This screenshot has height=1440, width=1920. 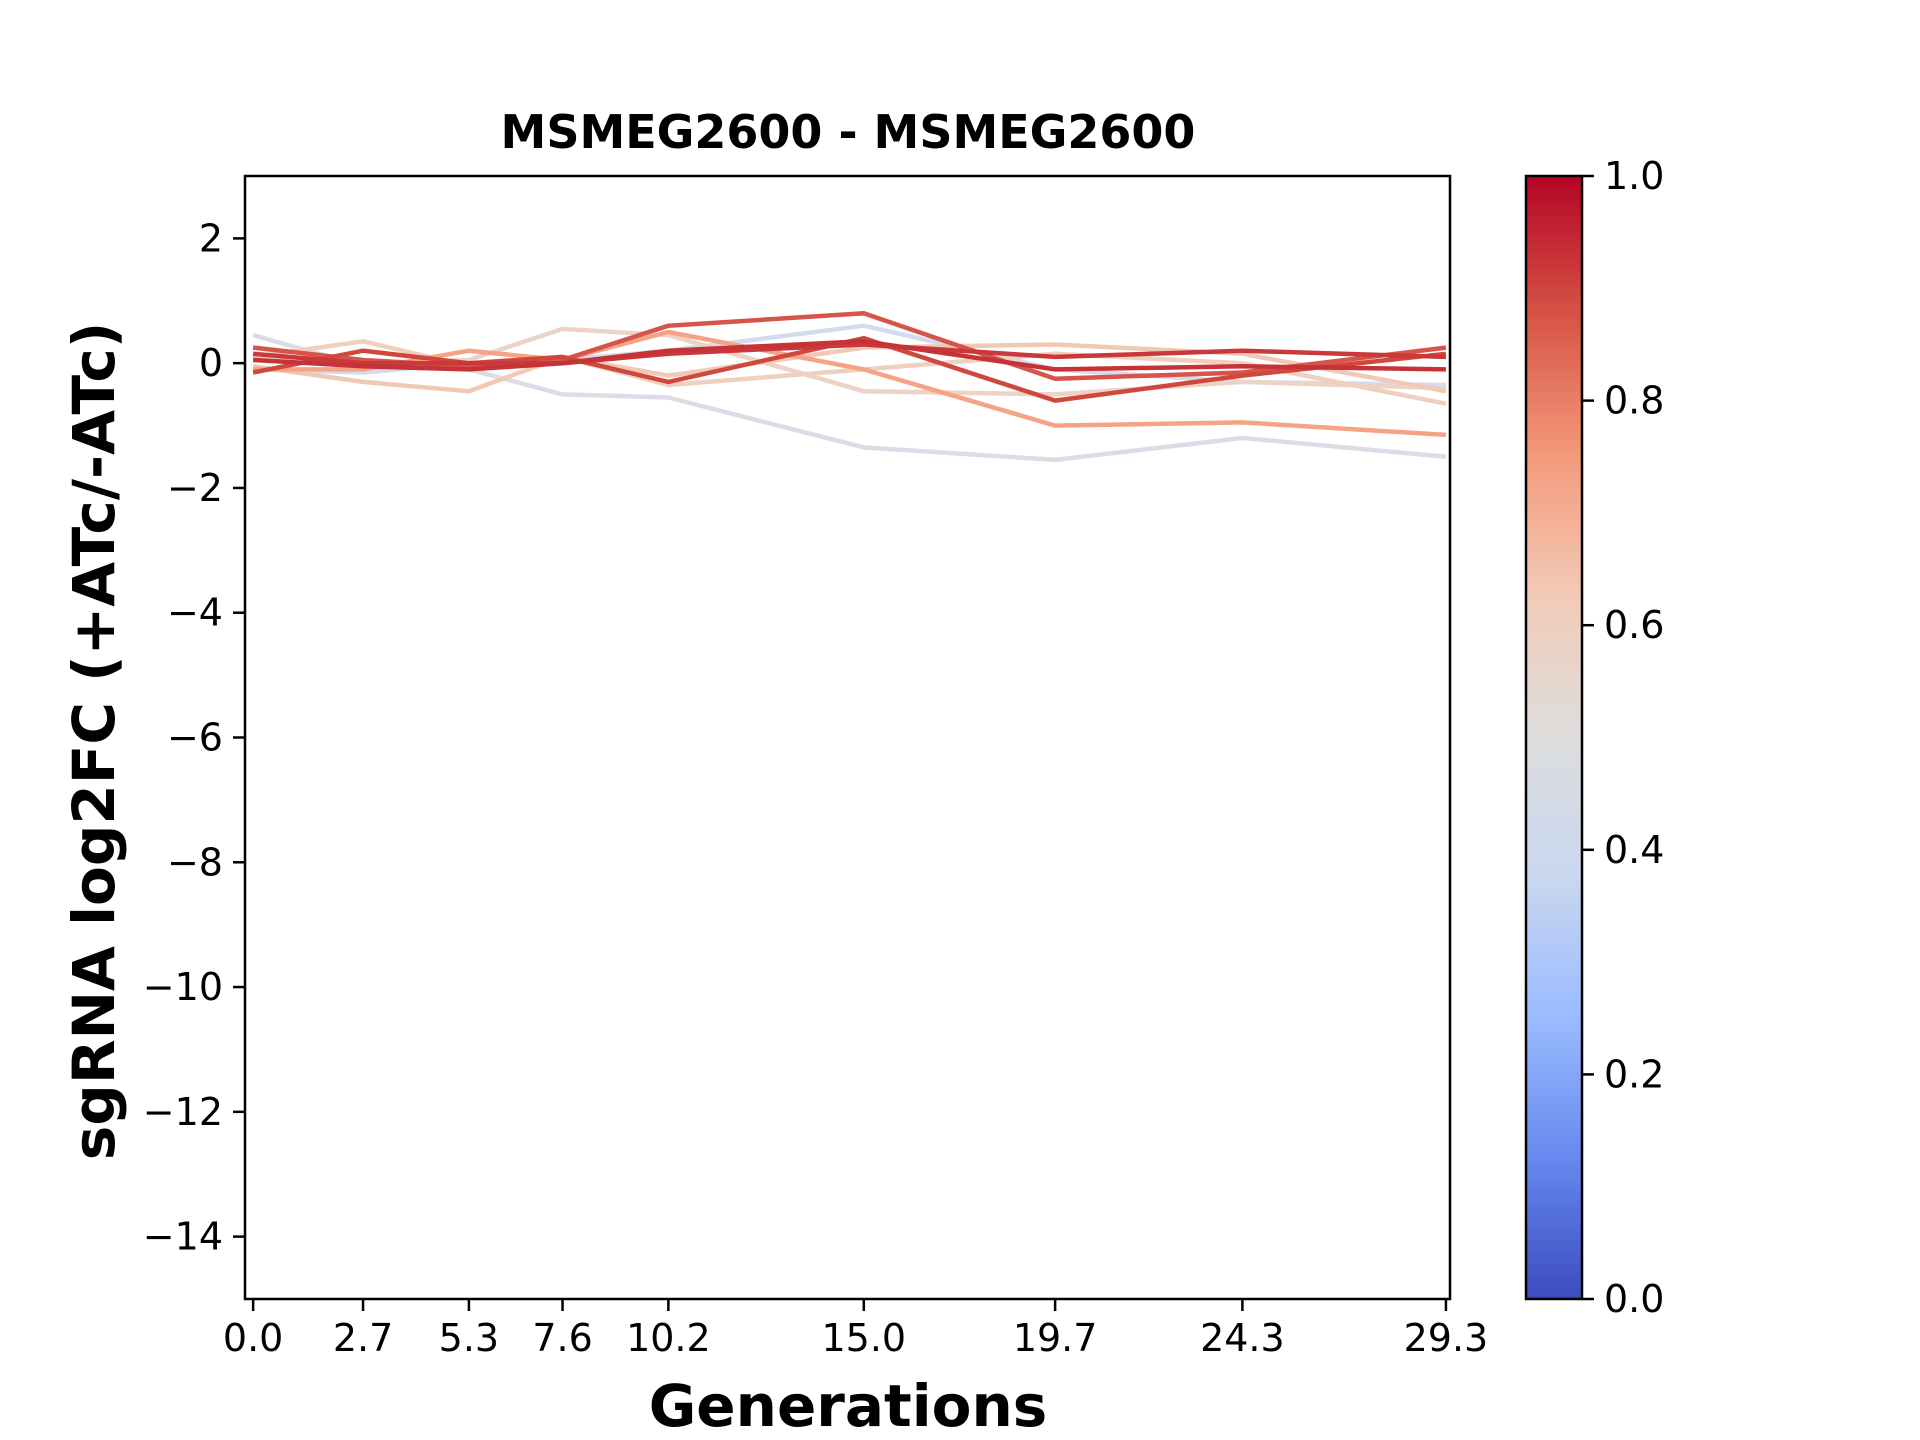 What do you see at coordinates (1623, 737) in the screenshot?
I see `colorbar-ticks: 0.0 0.2 0.4 0.6 0.8 1.0` at bounding box center [1623, 737].